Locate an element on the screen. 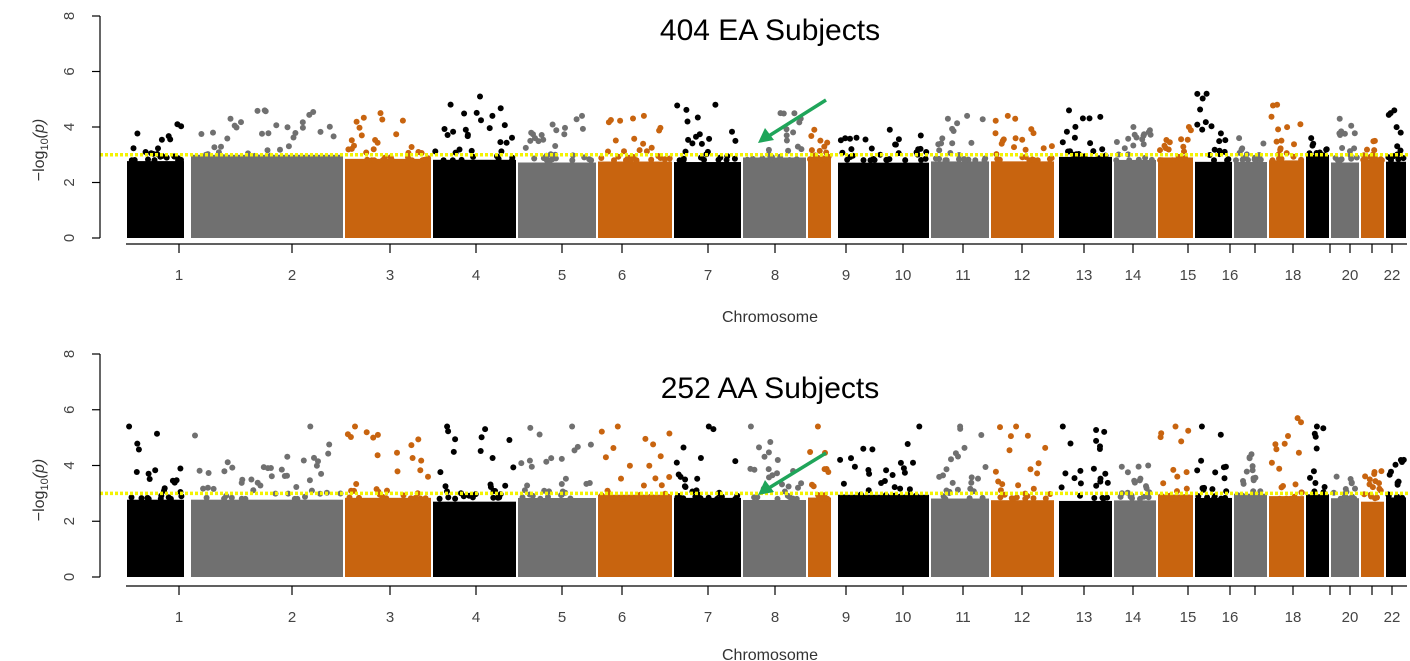 Image resolution: width=1410 pixels, height=661 pixels. x-tick-label: 16 is located at coordinates (1230, 275).